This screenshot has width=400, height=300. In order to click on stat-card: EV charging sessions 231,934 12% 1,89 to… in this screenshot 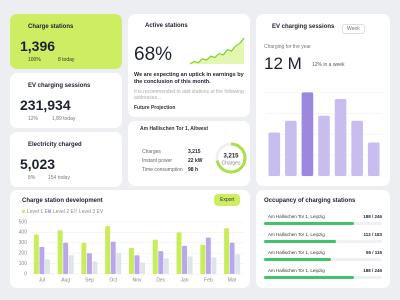, I will do `click(66, 100)`.